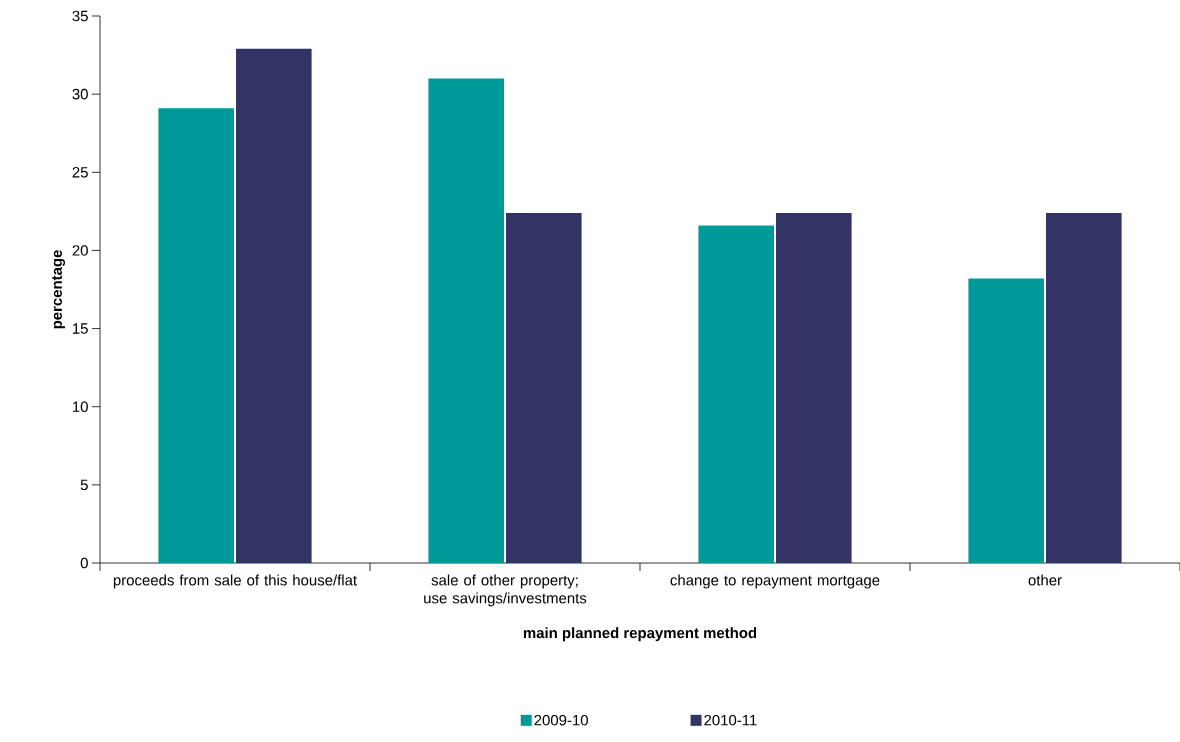  Describe the element at coordinates (775, 581) in the screenshot. I see `x-tick-label: change to repayment mortgage` at that location.